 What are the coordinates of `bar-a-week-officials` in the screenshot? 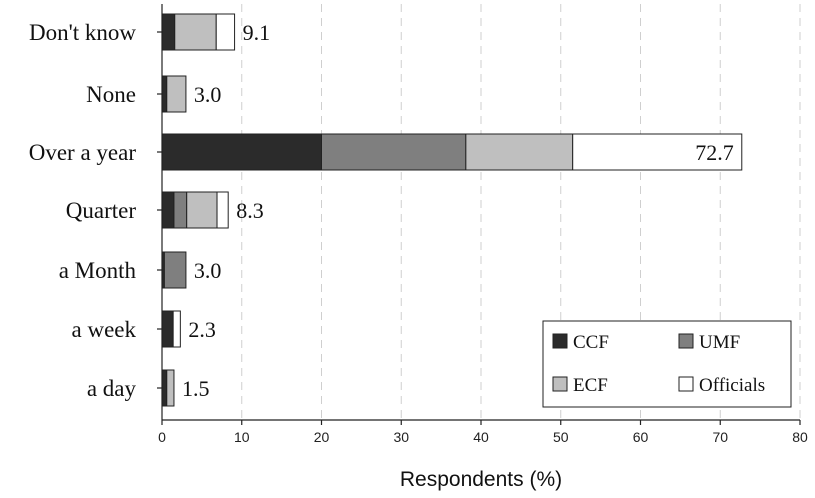 It's located at (176, 329).